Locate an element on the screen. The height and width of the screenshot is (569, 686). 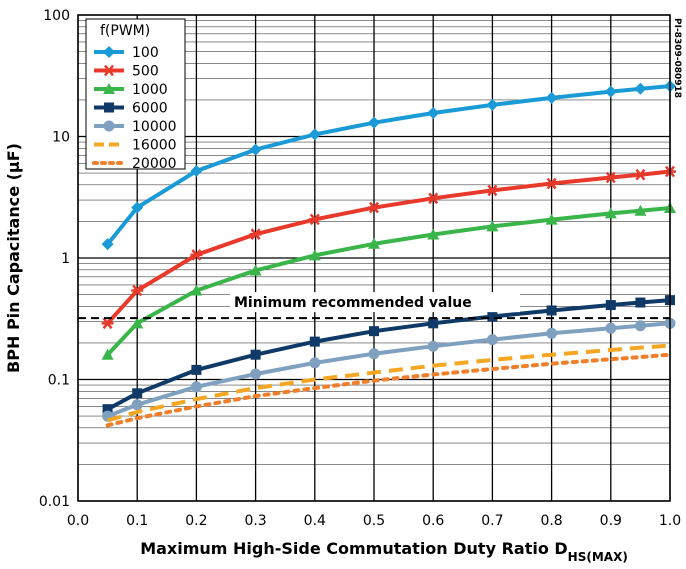
series-line is located at coordinates (388, 390).